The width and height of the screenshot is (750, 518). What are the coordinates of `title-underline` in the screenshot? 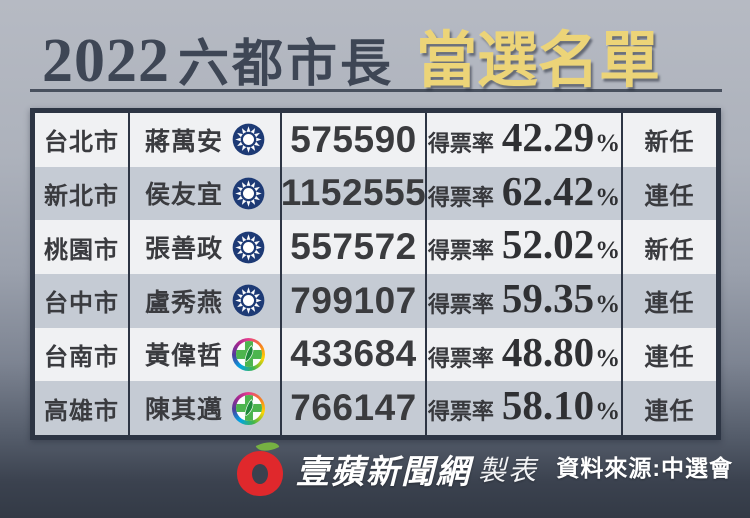 It's located at (376, 90).